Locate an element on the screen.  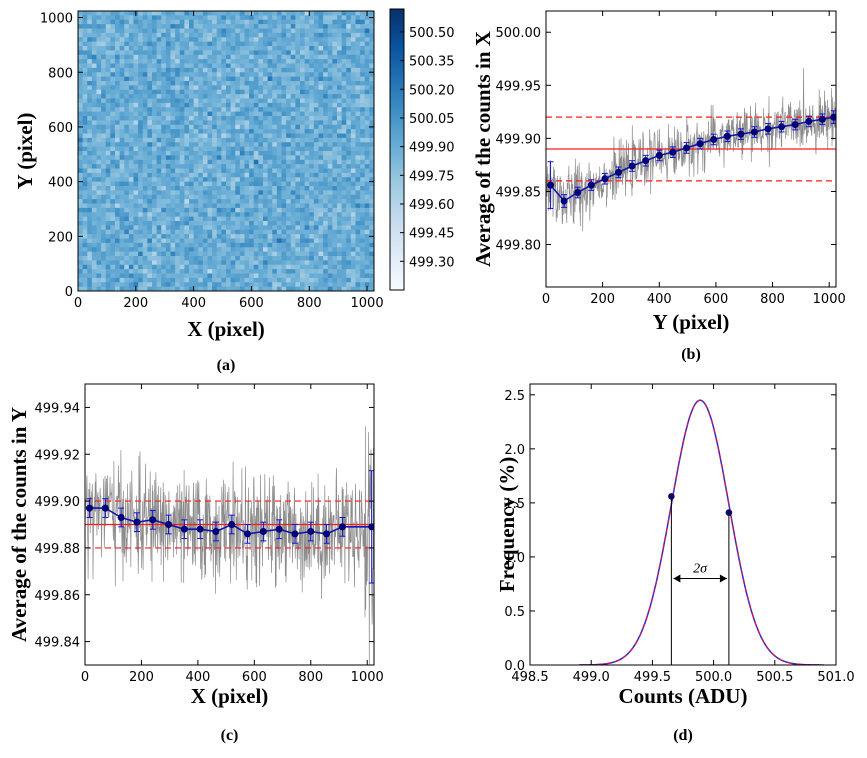
colorbar-tick-label: 500.50 is located at coordinates (432, 33).